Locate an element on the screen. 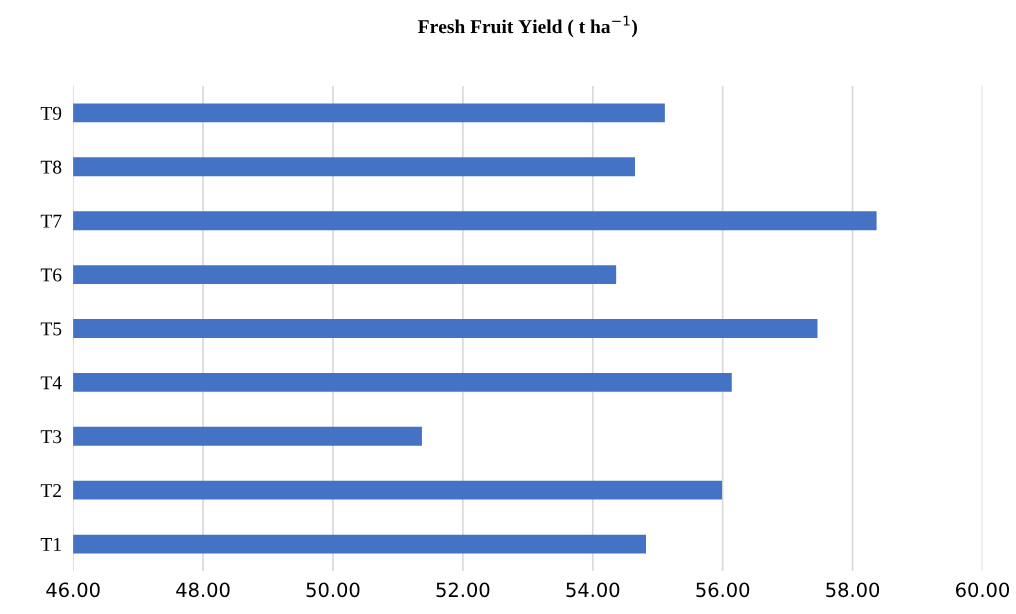 This screenshot has height=614, width=1016. x-tick-label: 52.00 is located at coordinates (463, 590).